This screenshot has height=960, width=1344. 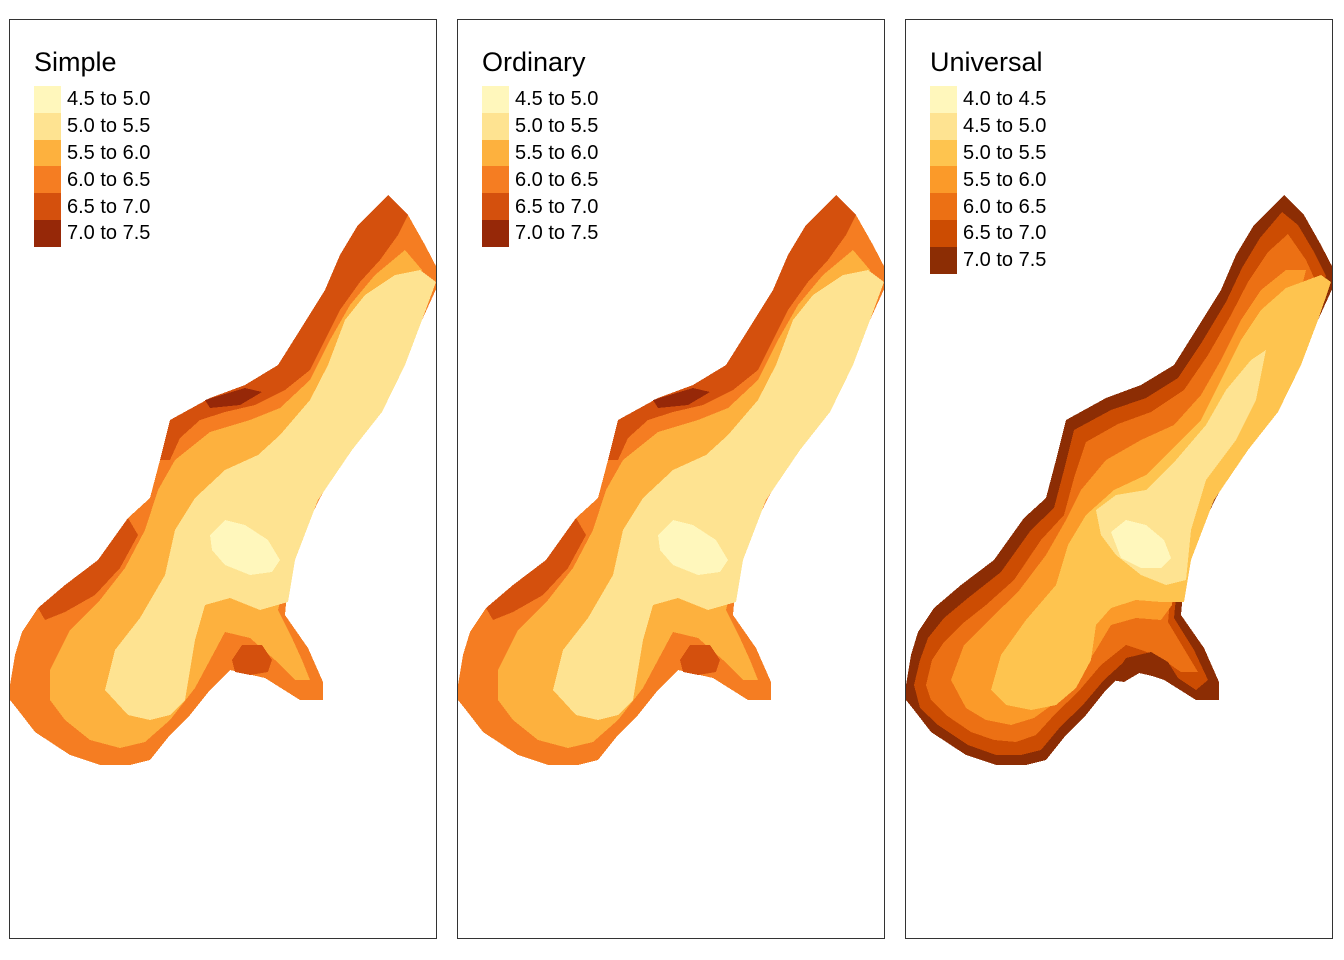 I want to click on legend-item: 4.0 to 4.5, so click(x=988, y=99).